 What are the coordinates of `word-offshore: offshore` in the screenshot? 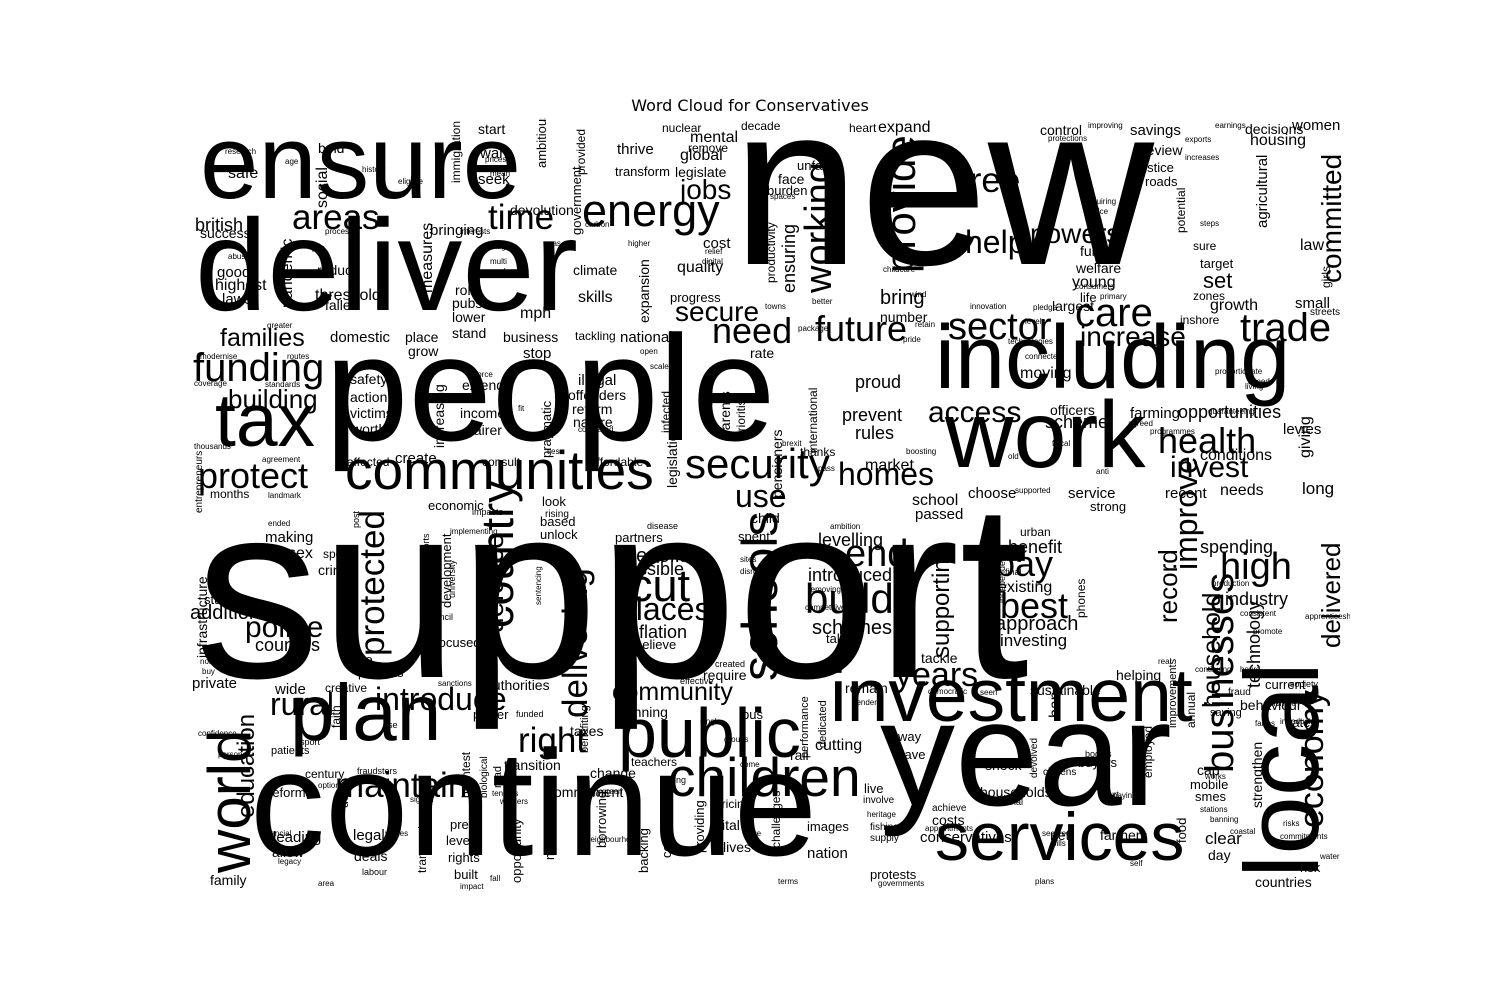 It's located at (1281, 703).